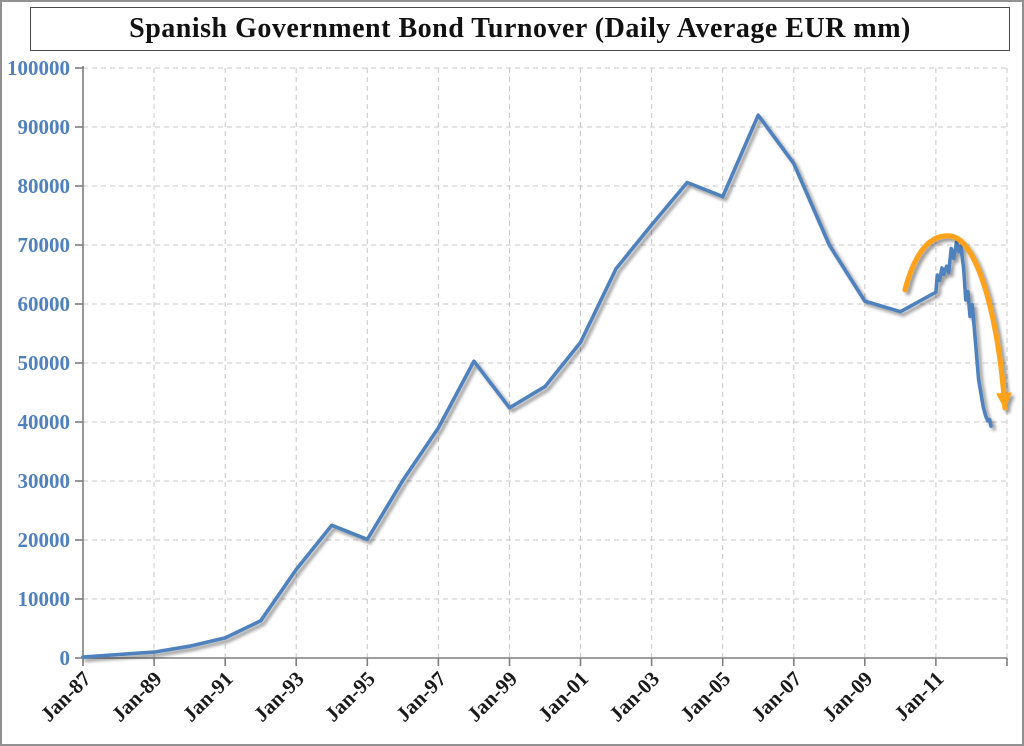 The image size is (1024, 746). What do you see at coordinates (492, 697) in the screenshot?
I see `x-tick-label: Jan-99` at bounding box center [492, 697].